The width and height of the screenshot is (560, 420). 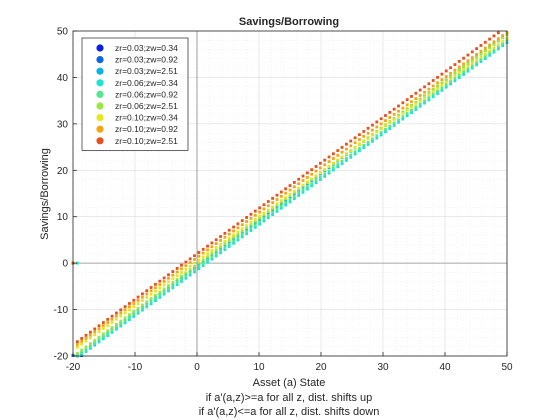 What do you see at coordinates (61, 357) in the screenshot?
I see `y-tick-label: -20` at bounding box center [61, 357].